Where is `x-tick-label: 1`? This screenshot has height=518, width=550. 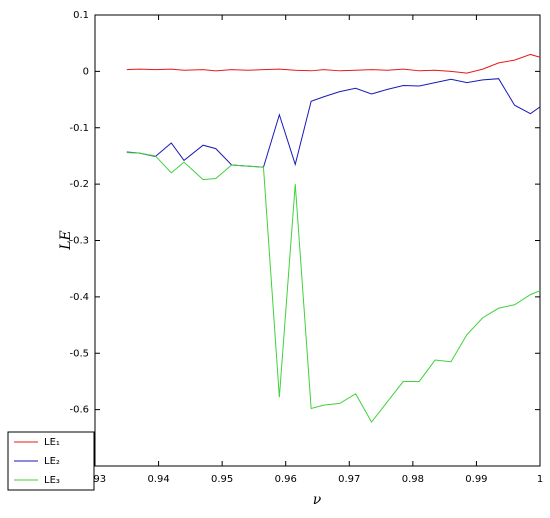 x-tick-label: 1 is located at coordinates (540, 479).